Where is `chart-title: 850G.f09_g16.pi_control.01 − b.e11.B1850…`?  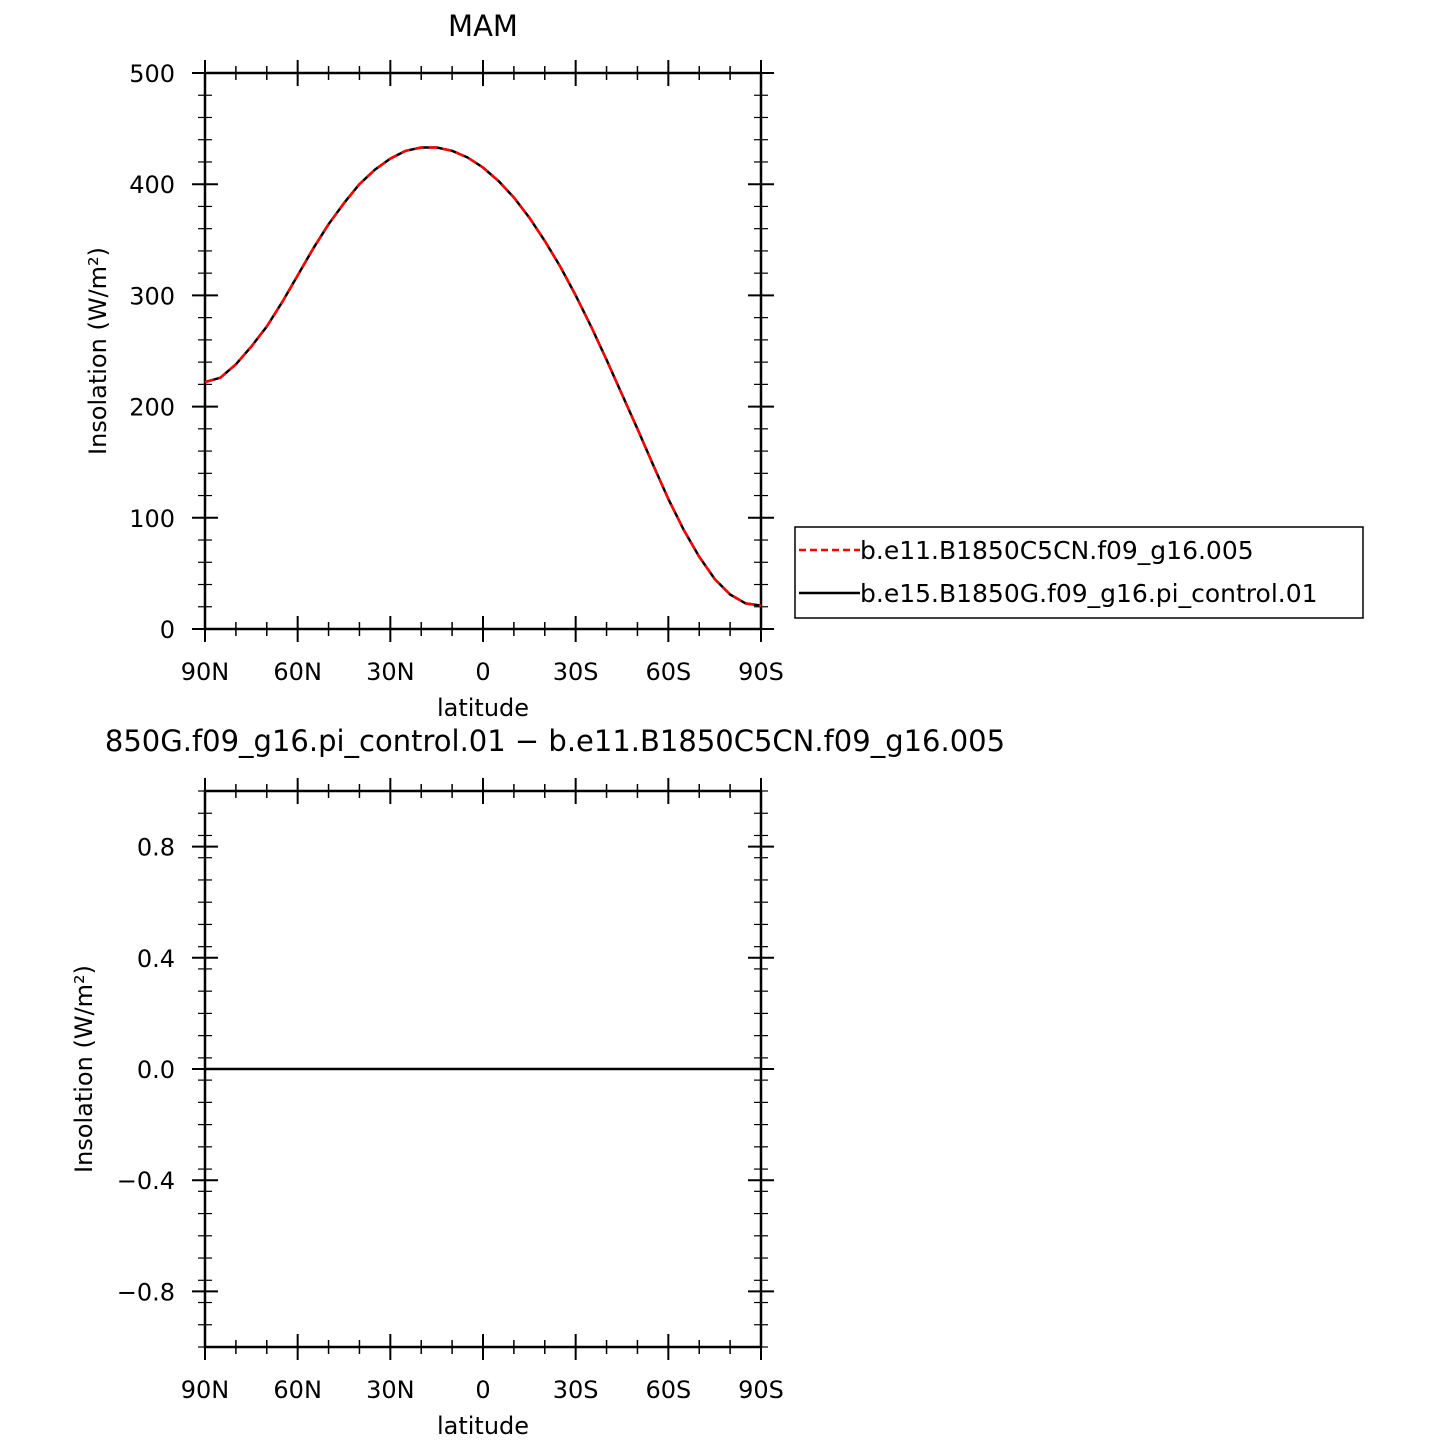 chart-title: 850G.f09_g16.pi_control.01 − b.e11.B1850… is located at coordinates (555, 741).